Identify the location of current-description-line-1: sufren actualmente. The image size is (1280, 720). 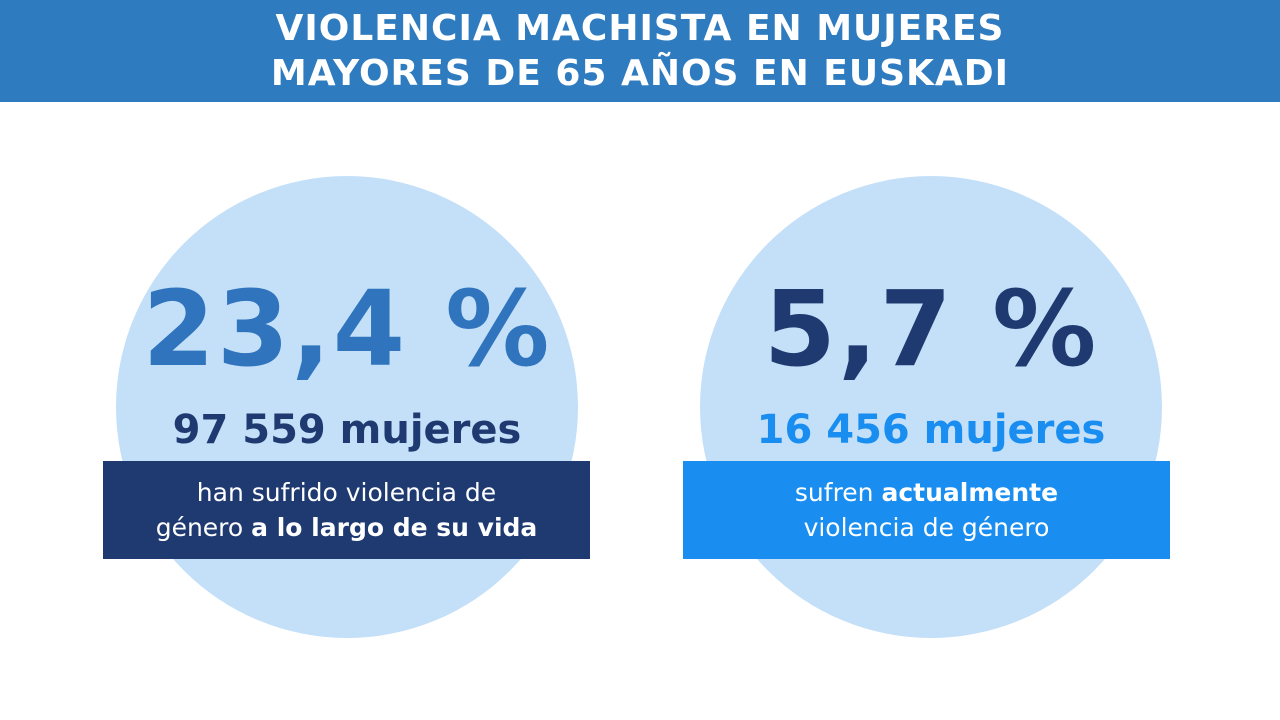
(926, 492).